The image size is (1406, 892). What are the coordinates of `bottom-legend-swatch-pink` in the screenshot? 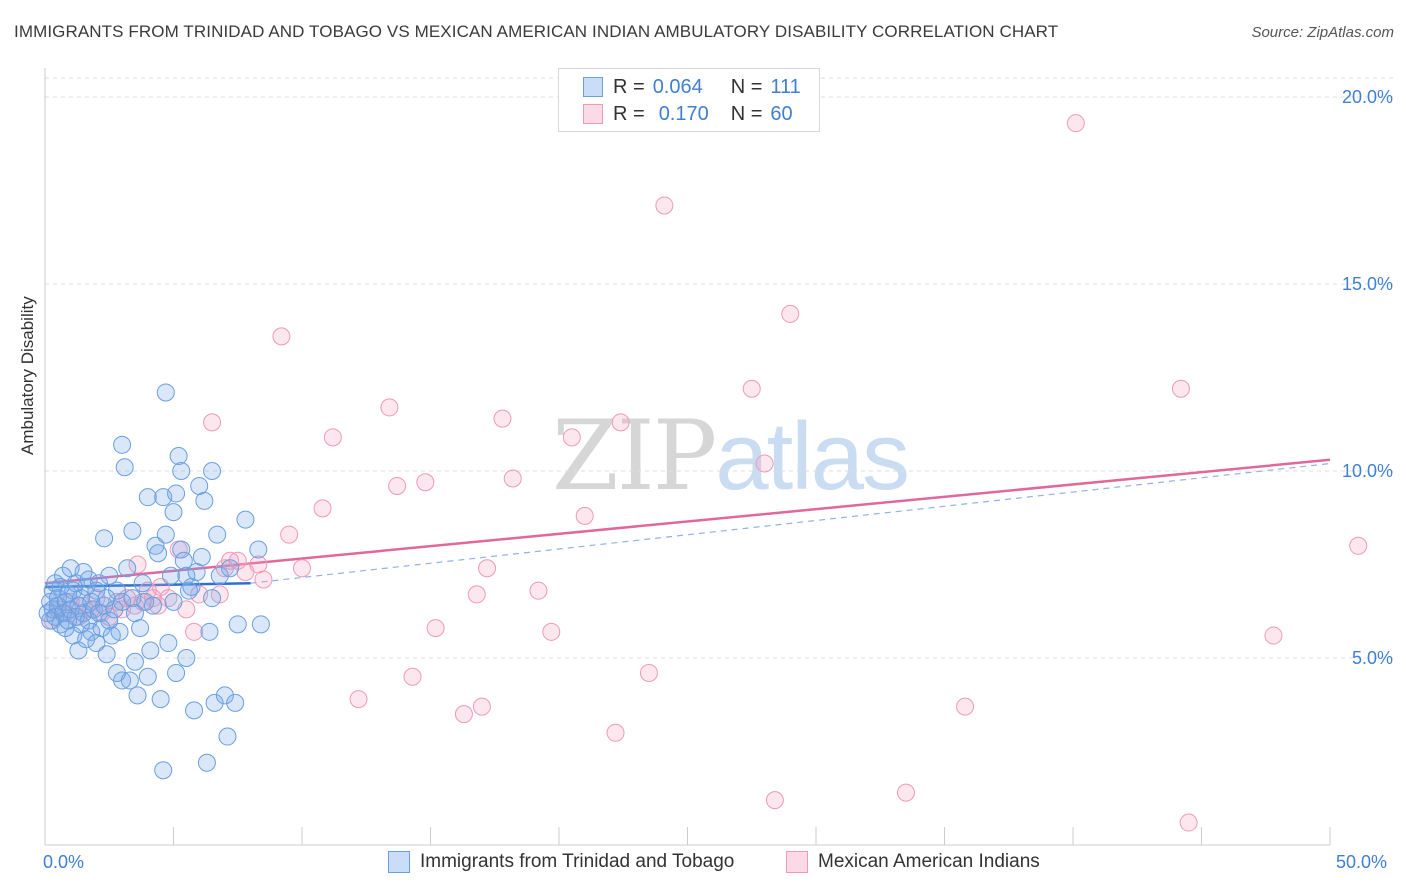 It's located at (797, 862).